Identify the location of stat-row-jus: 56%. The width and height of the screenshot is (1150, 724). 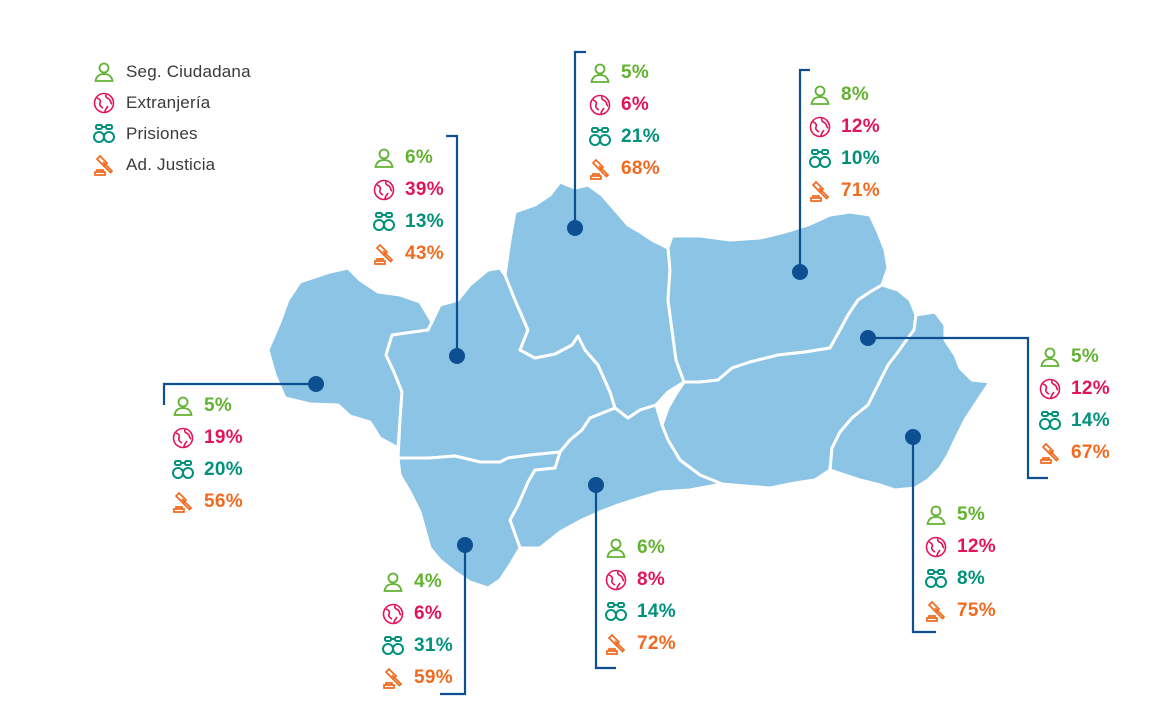
(207, 502).